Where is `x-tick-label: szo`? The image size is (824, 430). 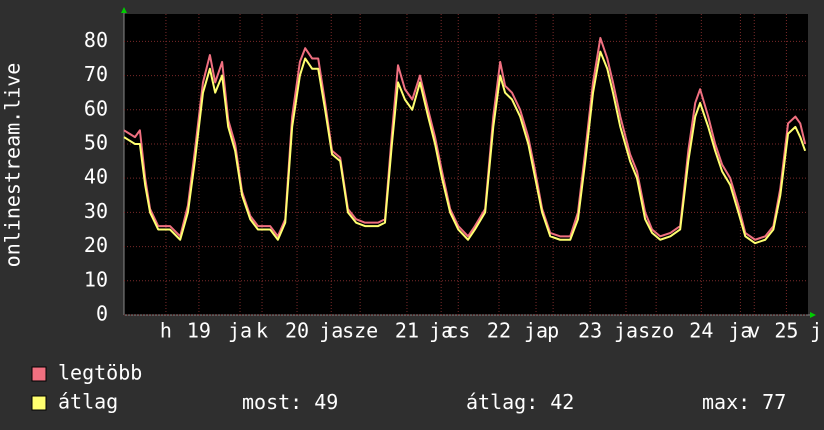
x-tick-label: szo is located at coordinates (656, 331).